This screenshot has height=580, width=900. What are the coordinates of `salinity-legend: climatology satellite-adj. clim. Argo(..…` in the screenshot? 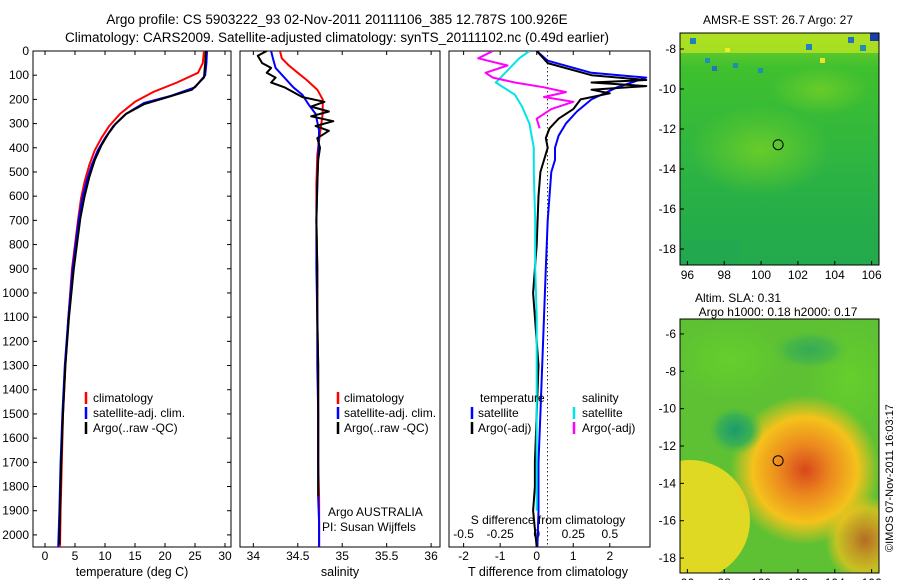 It's located at (386, 413).